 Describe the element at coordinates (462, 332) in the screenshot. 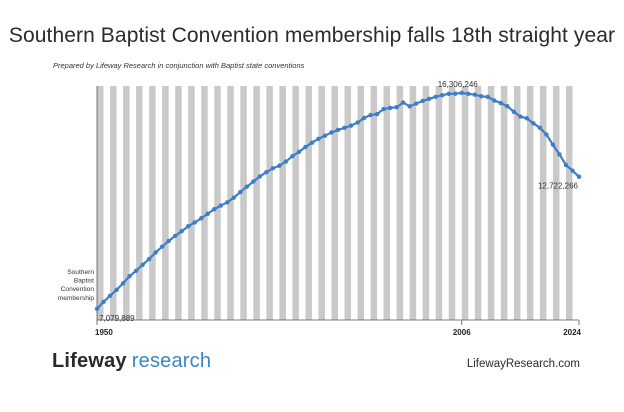

I see `x-tick-label: 2006` at that location.